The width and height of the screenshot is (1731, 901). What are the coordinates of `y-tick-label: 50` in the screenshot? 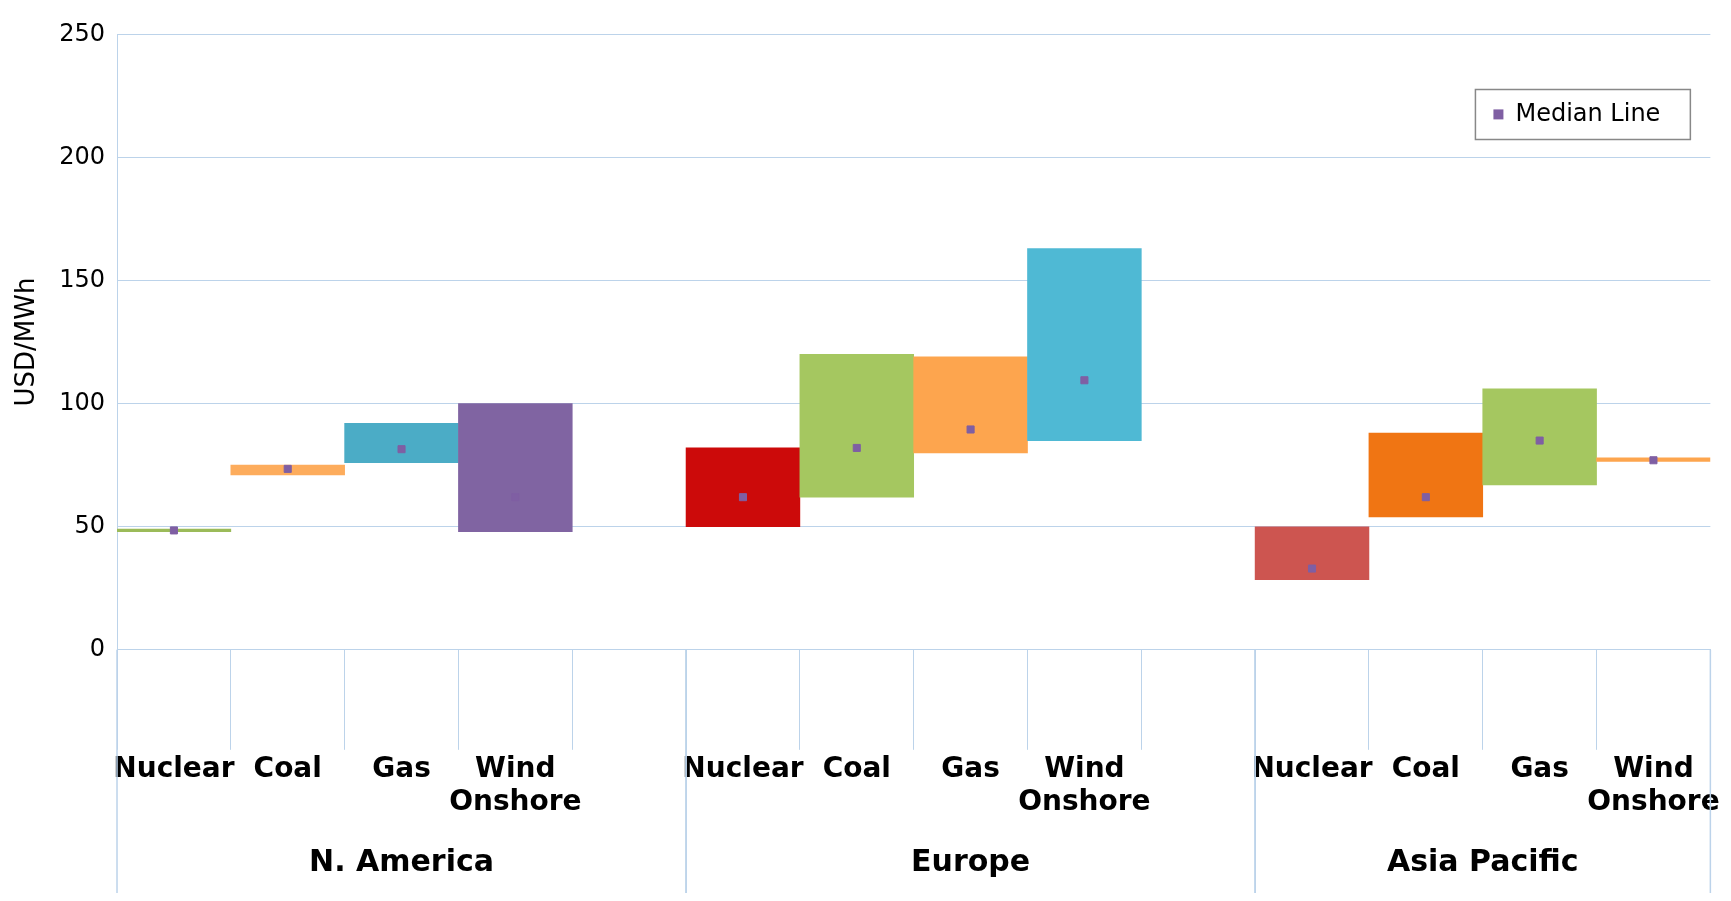 It's located at (90, 524).